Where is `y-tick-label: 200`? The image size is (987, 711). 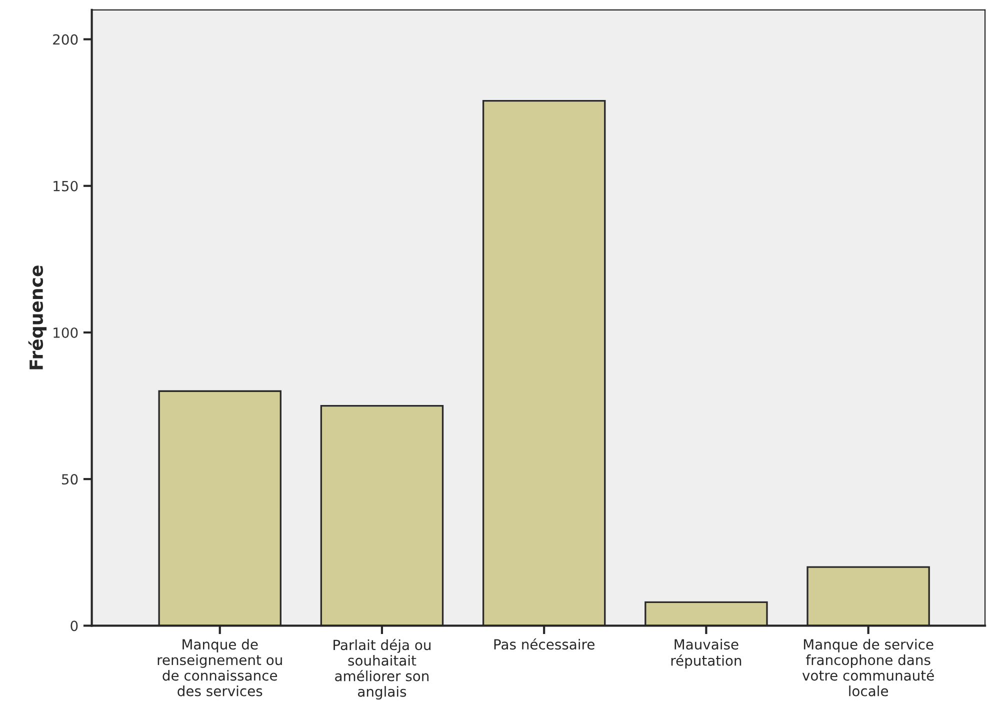
y-tick-label: 200 is located at coordinates (65, 39).